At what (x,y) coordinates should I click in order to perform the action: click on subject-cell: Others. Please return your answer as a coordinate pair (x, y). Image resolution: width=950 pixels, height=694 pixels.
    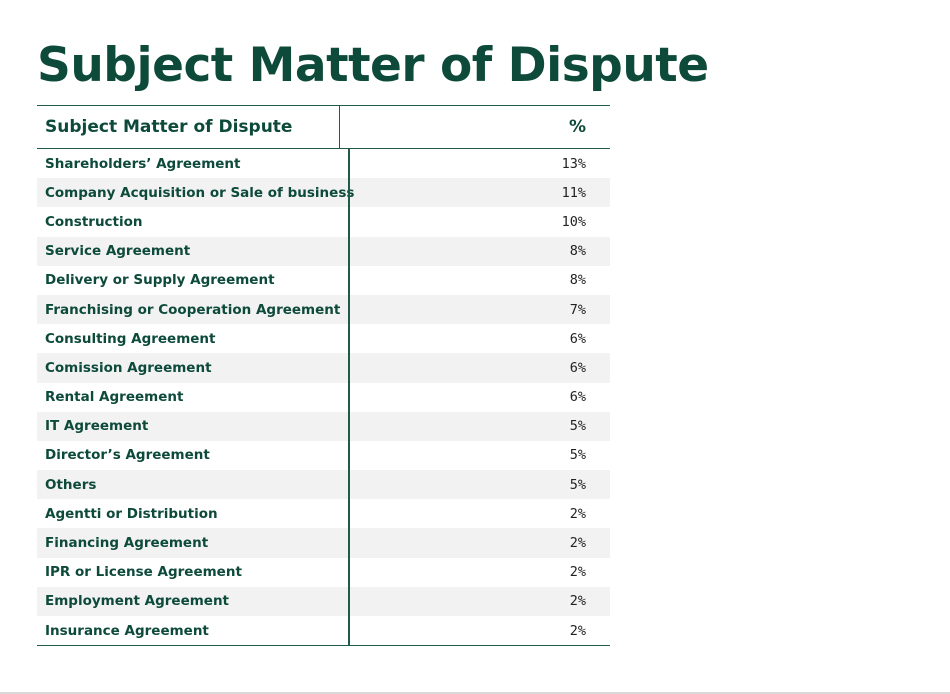
    Looking at the image, I should click on (71, 484).